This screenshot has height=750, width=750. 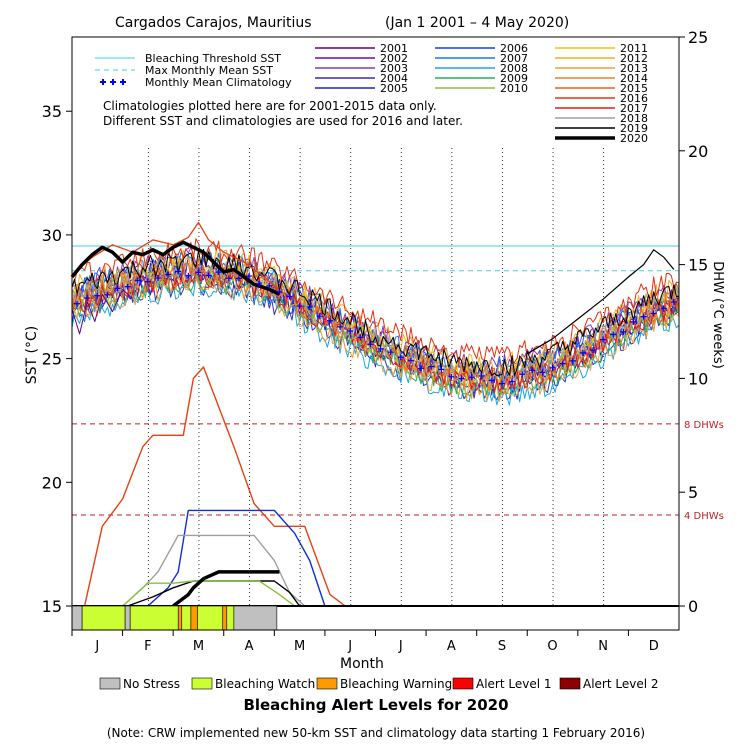 I want to click on alert-legend-label: No Stress, so click(x=151, y=684).